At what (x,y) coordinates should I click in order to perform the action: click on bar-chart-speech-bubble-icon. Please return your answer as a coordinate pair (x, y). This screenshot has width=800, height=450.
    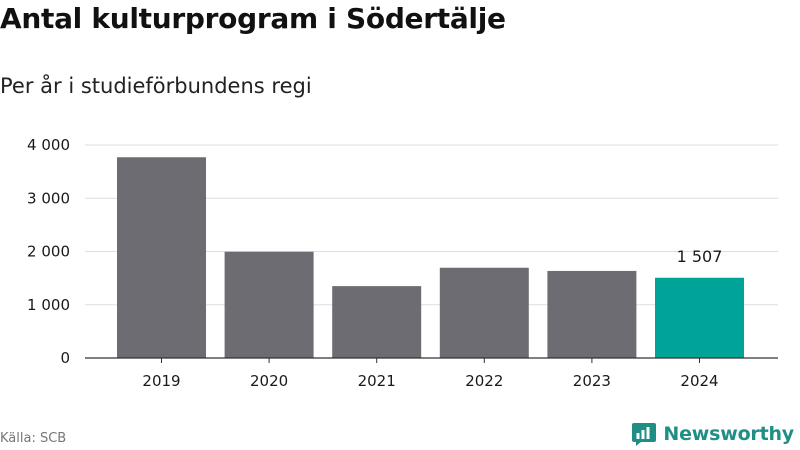
    Looking at the image, I should click on (644, 434).